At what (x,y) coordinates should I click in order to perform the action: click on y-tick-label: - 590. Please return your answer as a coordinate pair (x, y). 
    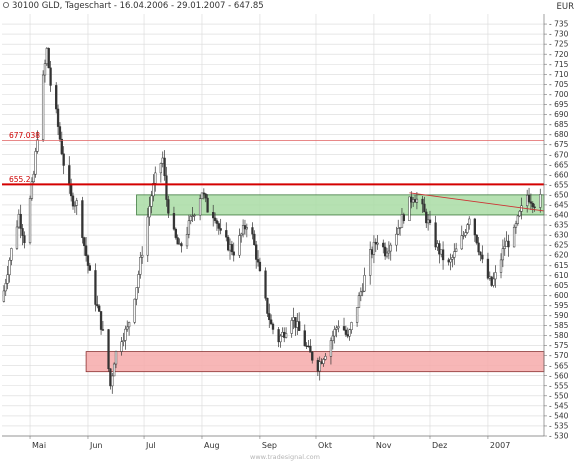
    Looking at the image, I should click on (559, 315).